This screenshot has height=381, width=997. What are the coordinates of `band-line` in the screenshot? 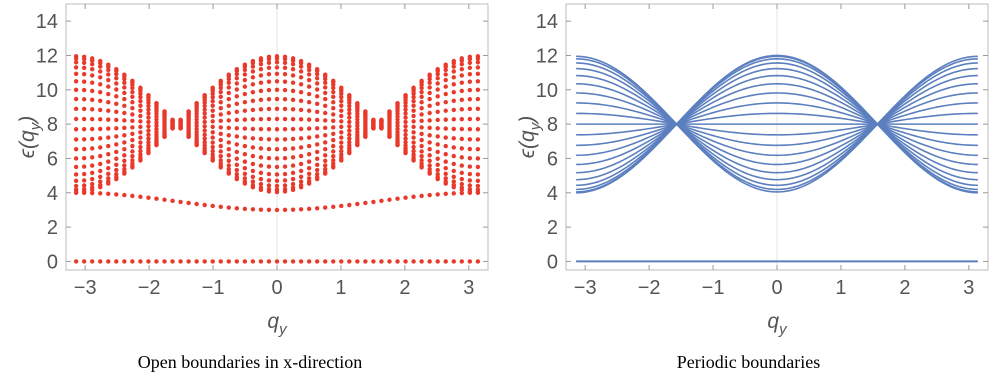 It's located at (777, 124).